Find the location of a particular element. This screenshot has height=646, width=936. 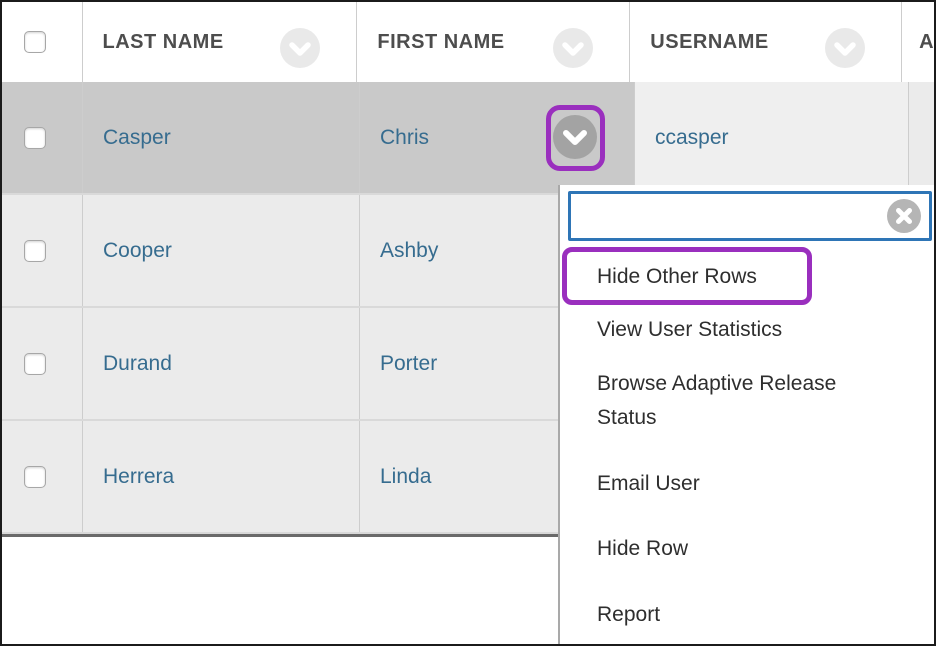

cell-first-name: Chris is located at coordinates (497, 137).